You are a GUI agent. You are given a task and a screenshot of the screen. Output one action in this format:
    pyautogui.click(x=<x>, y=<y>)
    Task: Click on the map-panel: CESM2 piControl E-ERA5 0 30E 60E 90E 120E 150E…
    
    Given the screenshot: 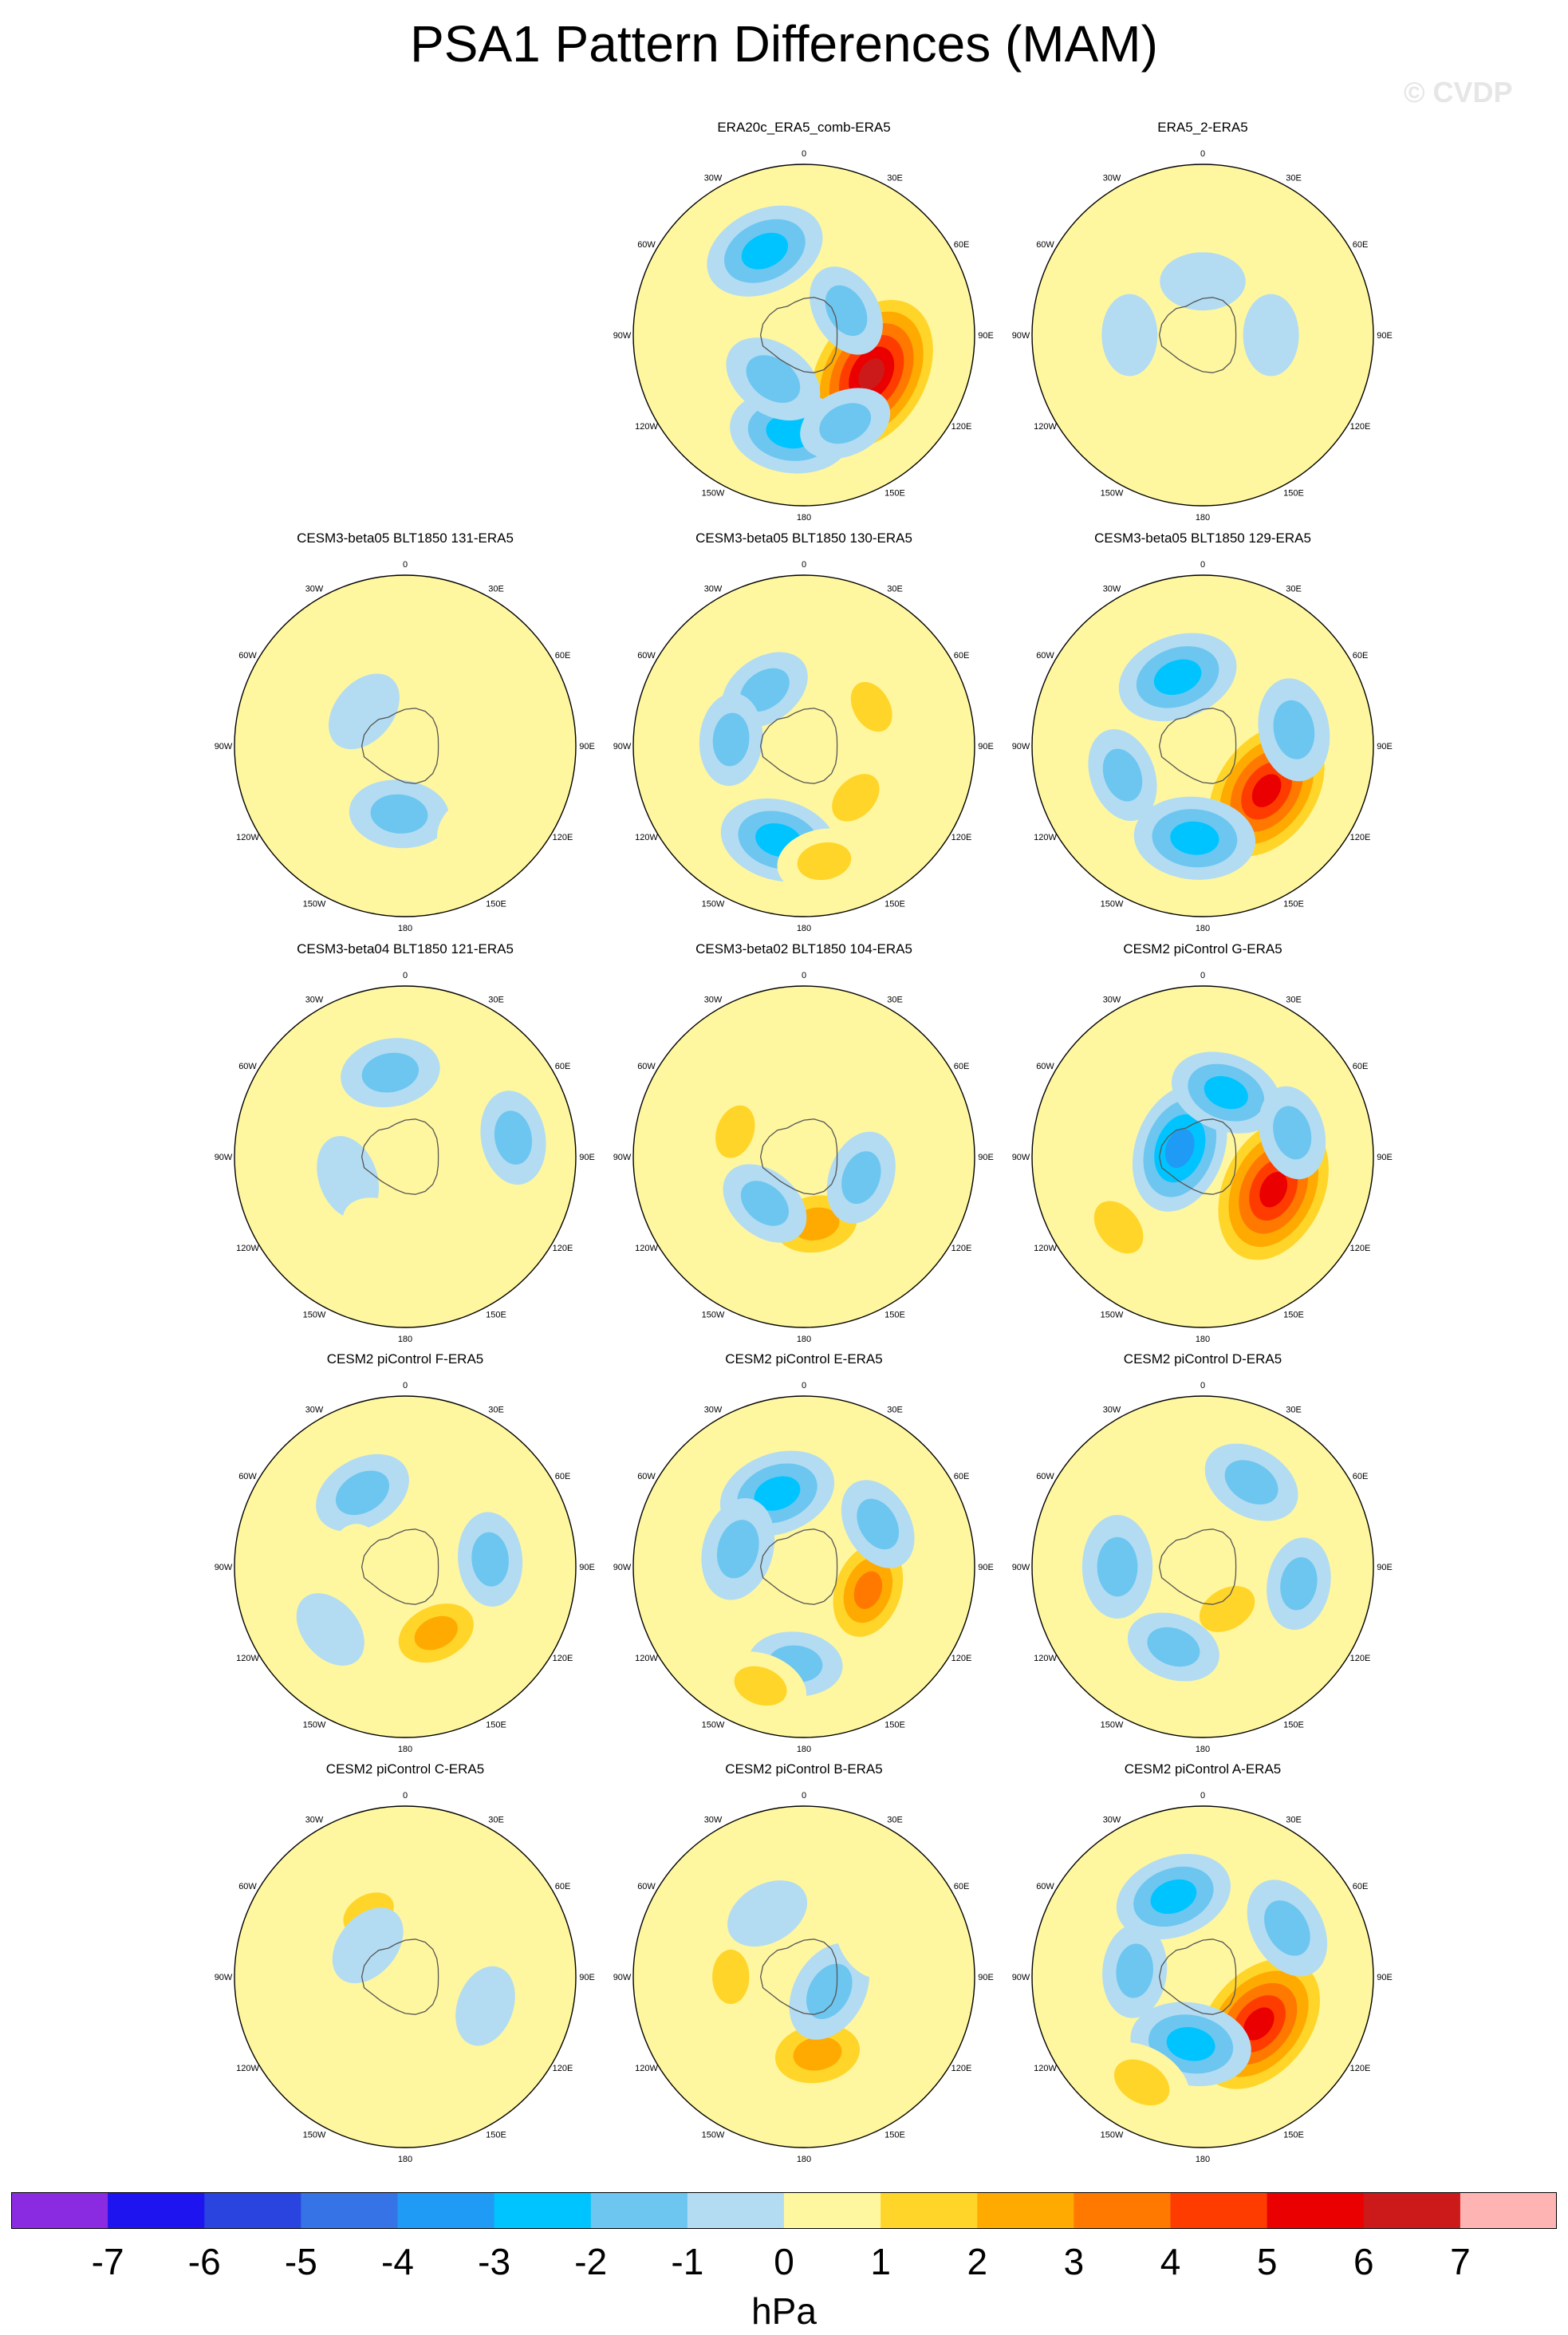 What is the action you would take?
    pyautogui.click(x=804, y=1552)
    